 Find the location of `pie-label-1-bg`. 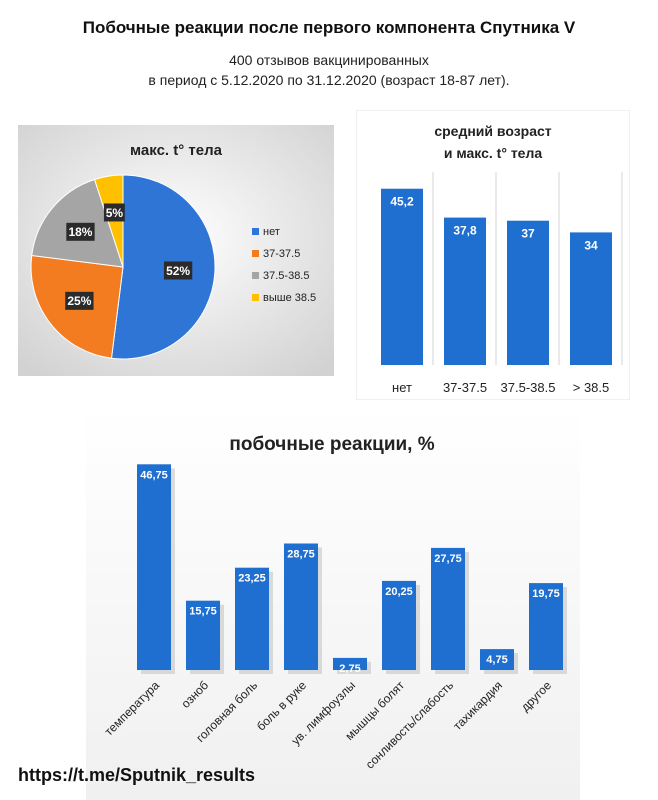

pie-label-1-bg is located at coordinates (79, 300).